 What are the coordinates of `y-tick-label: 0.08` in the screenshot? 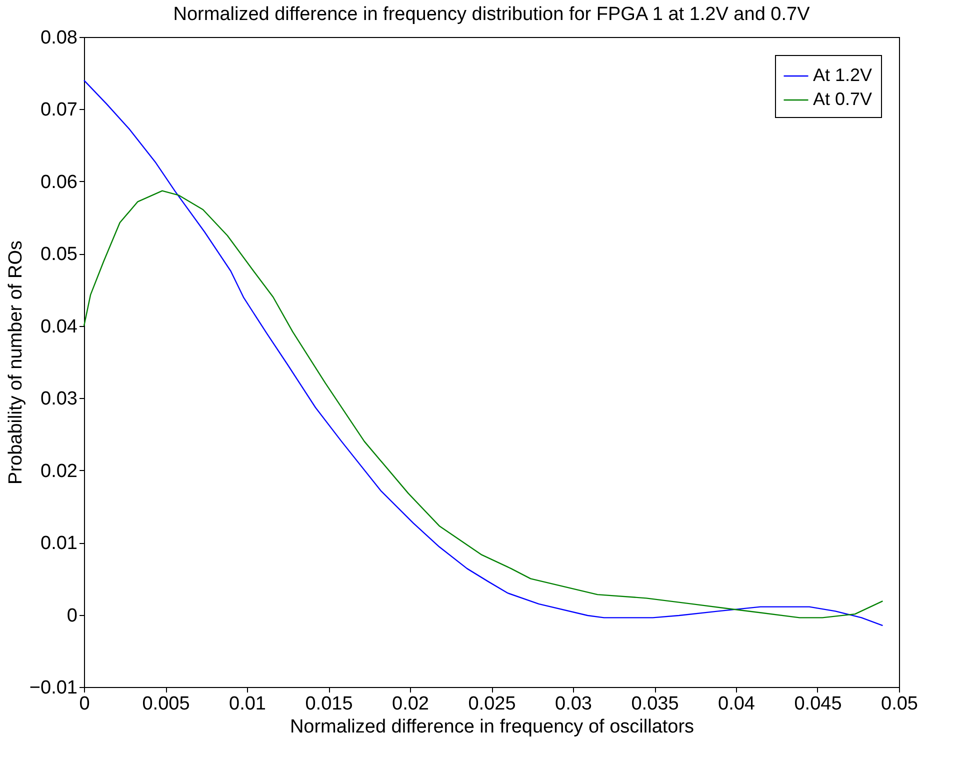 It's located at (59, 38).